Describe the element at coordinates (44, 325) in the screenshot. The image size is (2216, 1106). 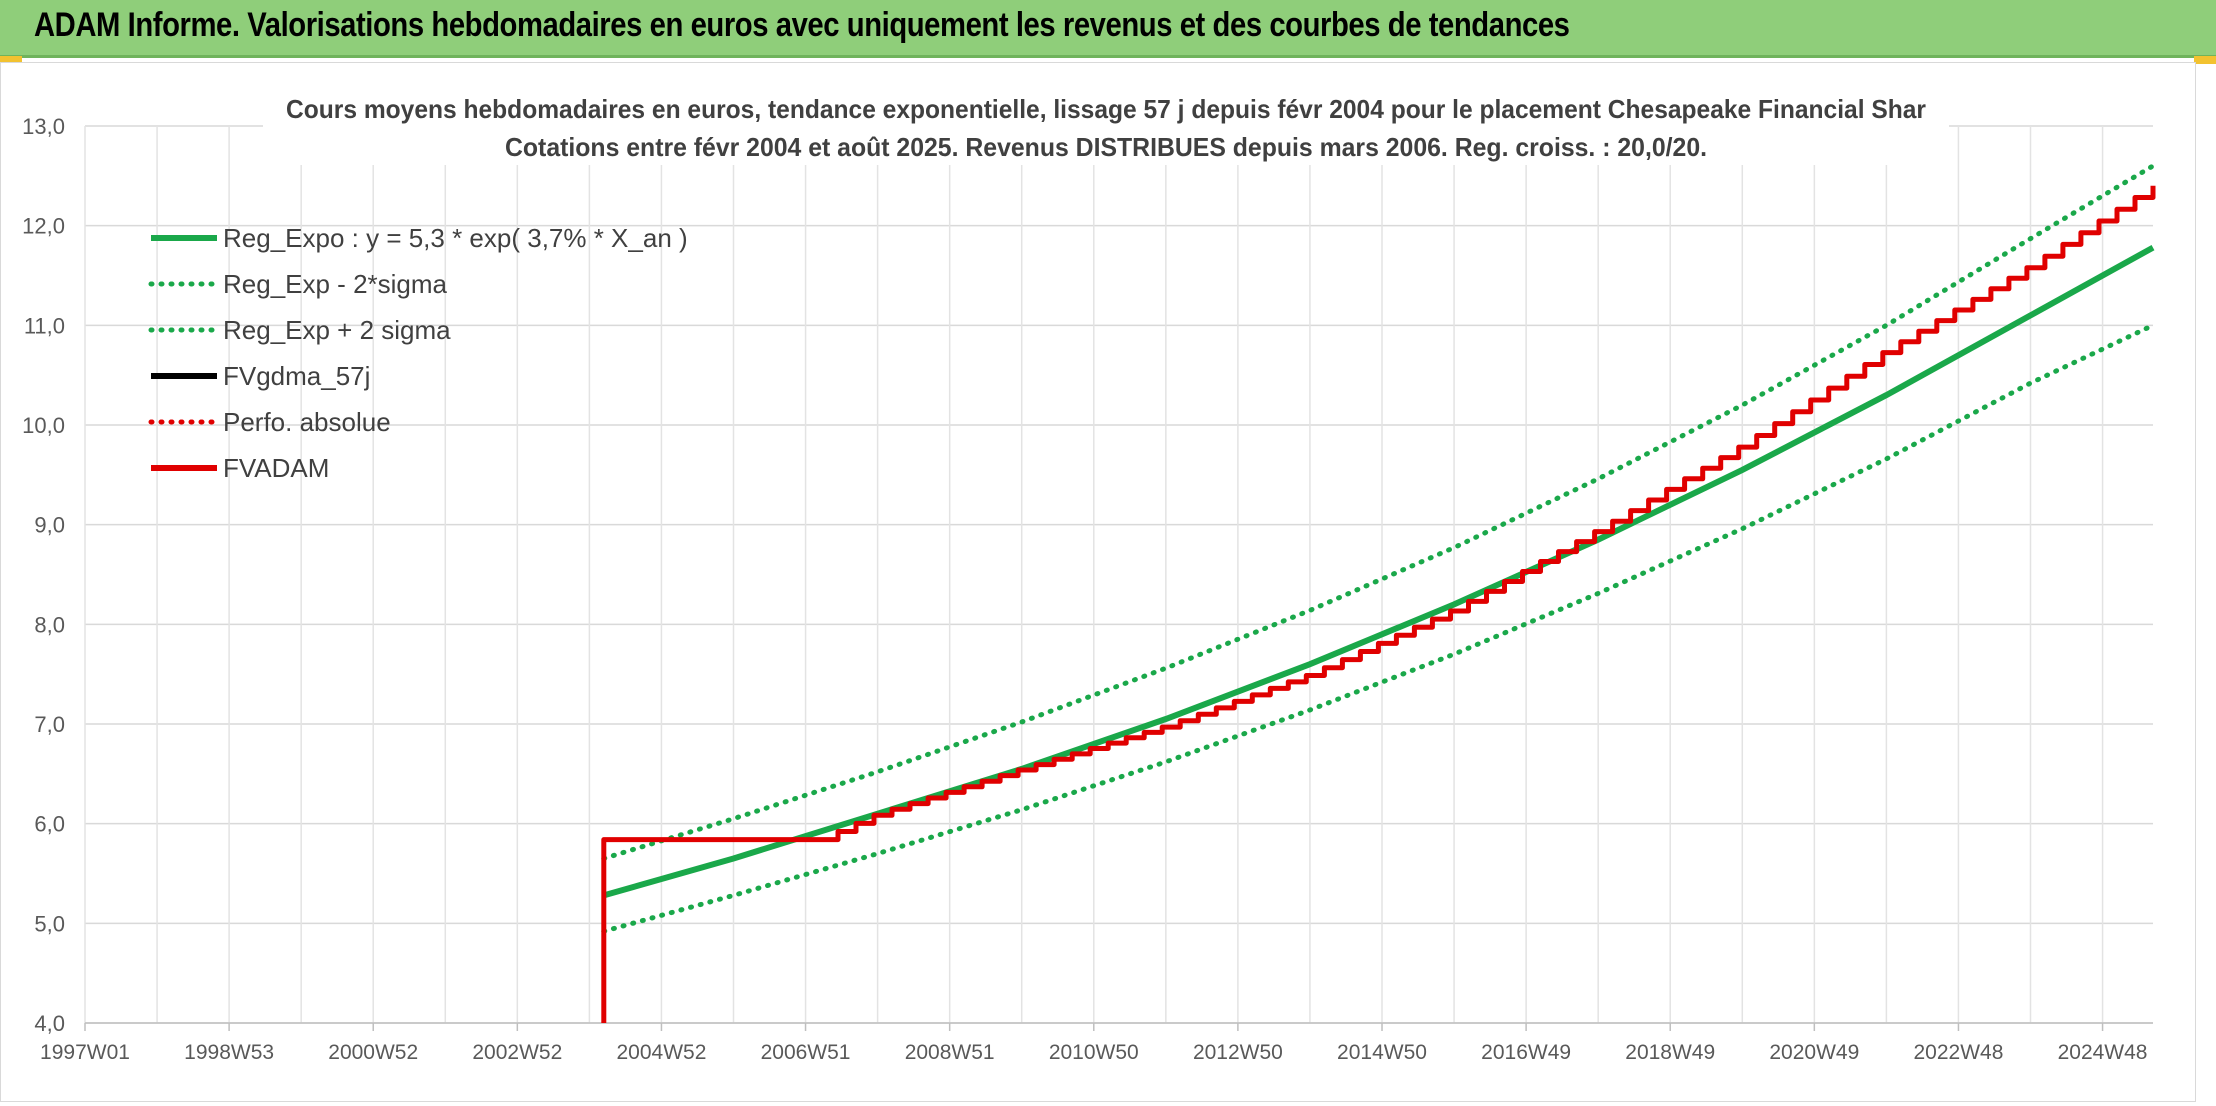
I see `y-tick-label: 11,0` at that location.